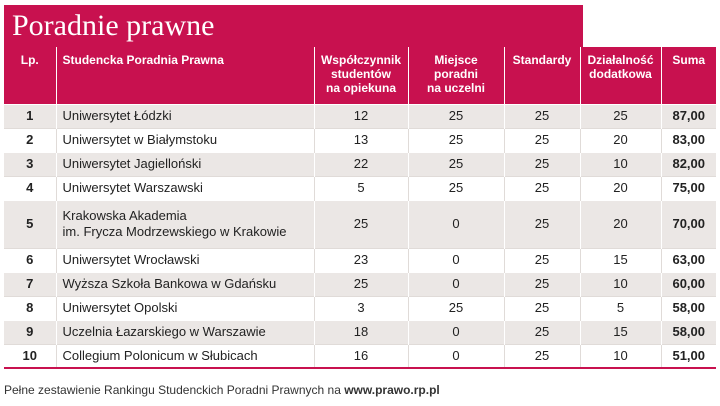 This screenshot has height=406, width=720. I want to click on name-line: Uniwersytet Warszawski, so click(132, 187).